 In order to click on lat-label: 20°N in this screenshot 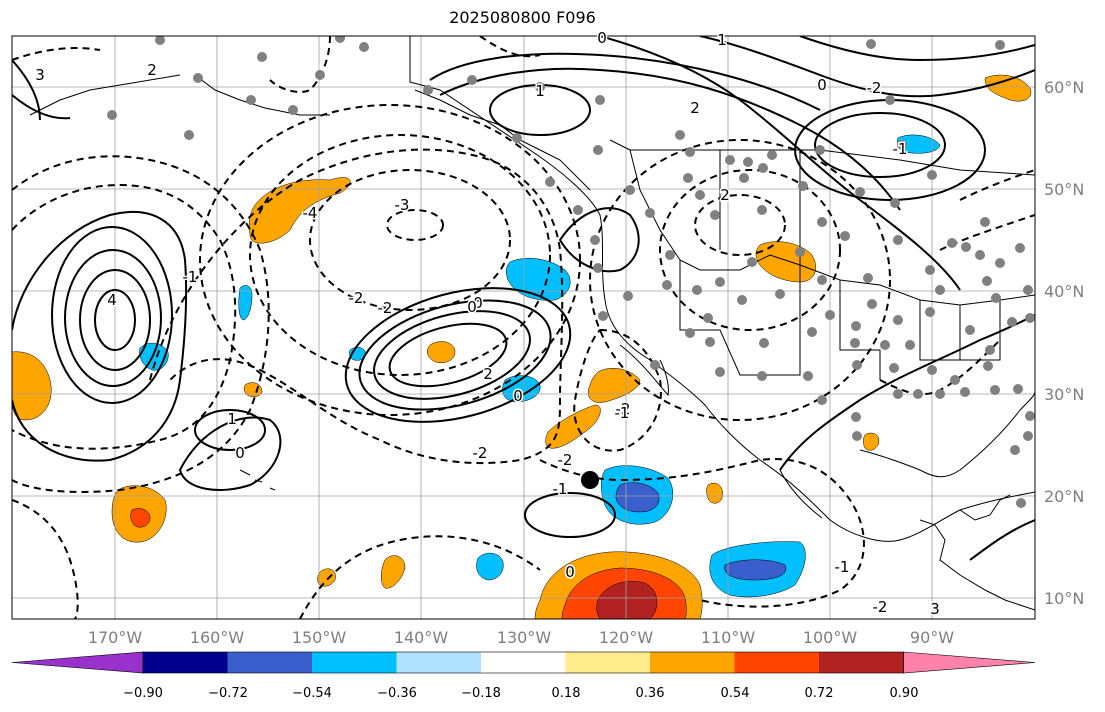, I will do `click(1064, 496)`.